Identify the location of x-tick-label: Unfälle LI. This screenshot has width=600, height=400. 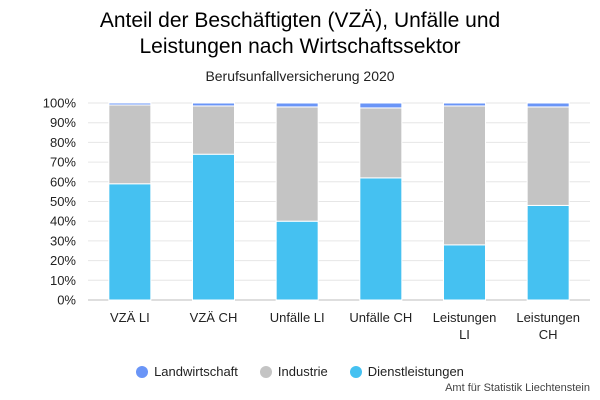
(297, 317).